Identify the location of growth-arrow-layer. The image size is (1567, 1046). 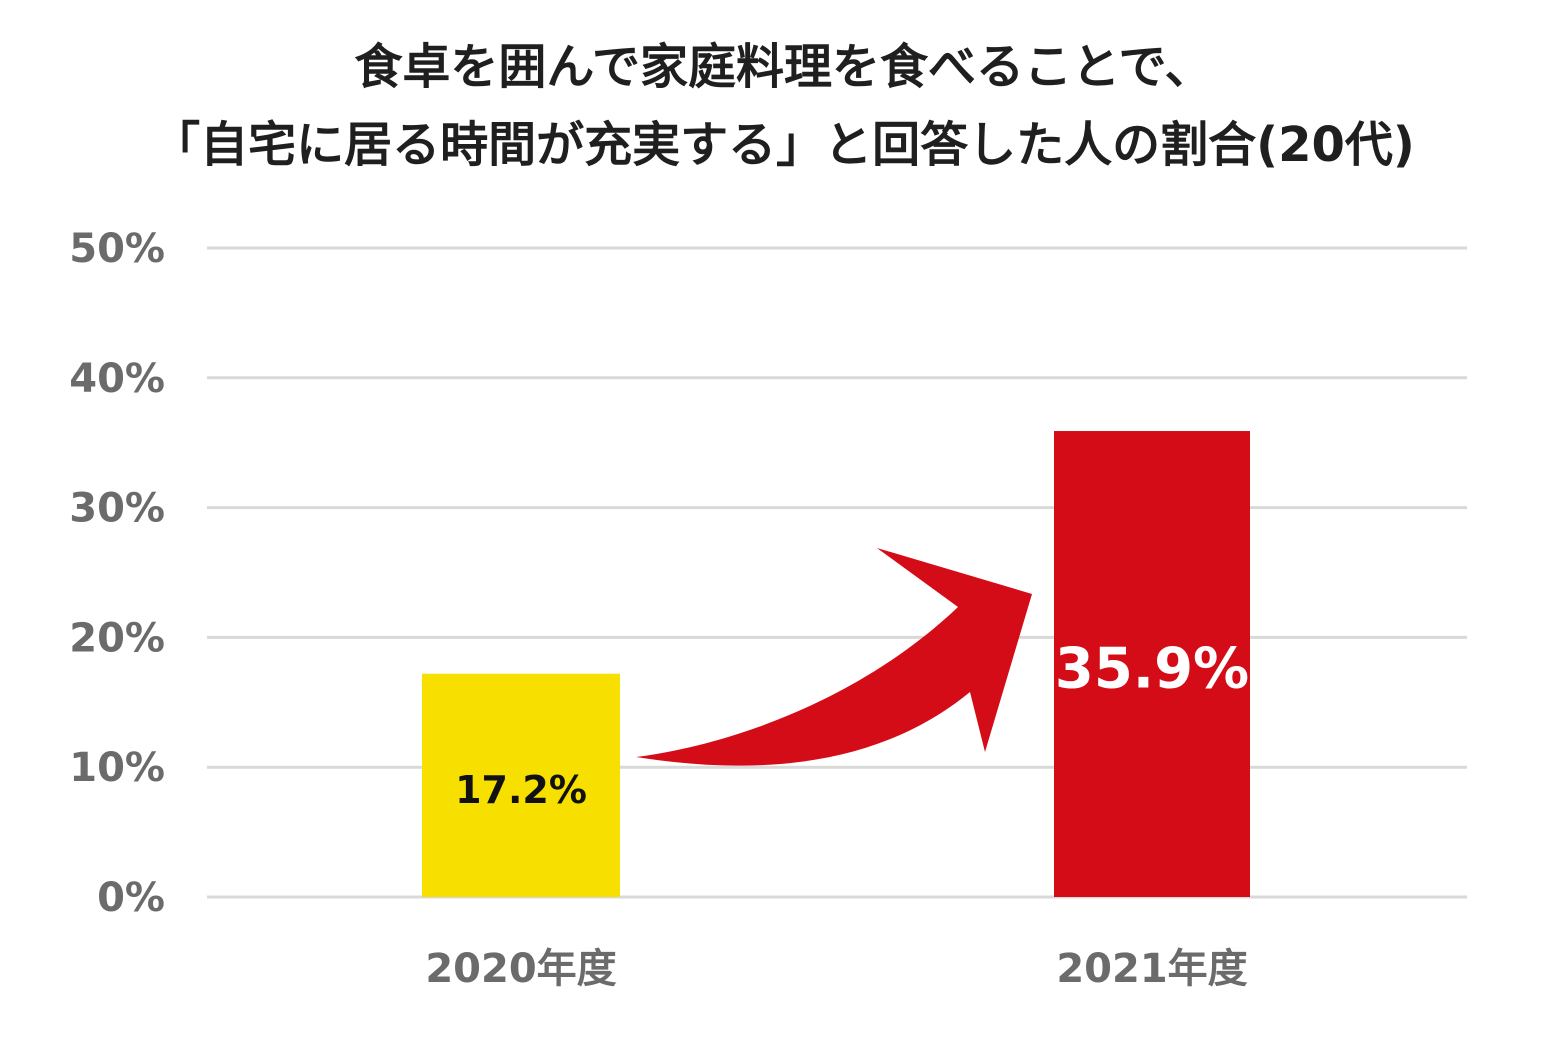
(834, 657).